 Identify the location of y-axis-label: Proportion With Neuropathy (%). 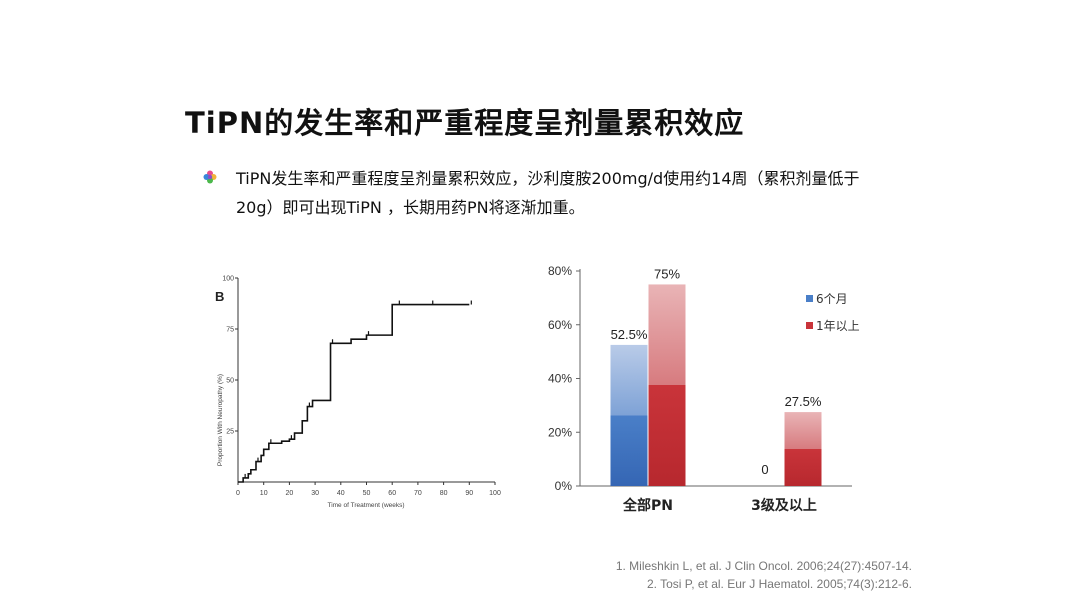
(220, 420).